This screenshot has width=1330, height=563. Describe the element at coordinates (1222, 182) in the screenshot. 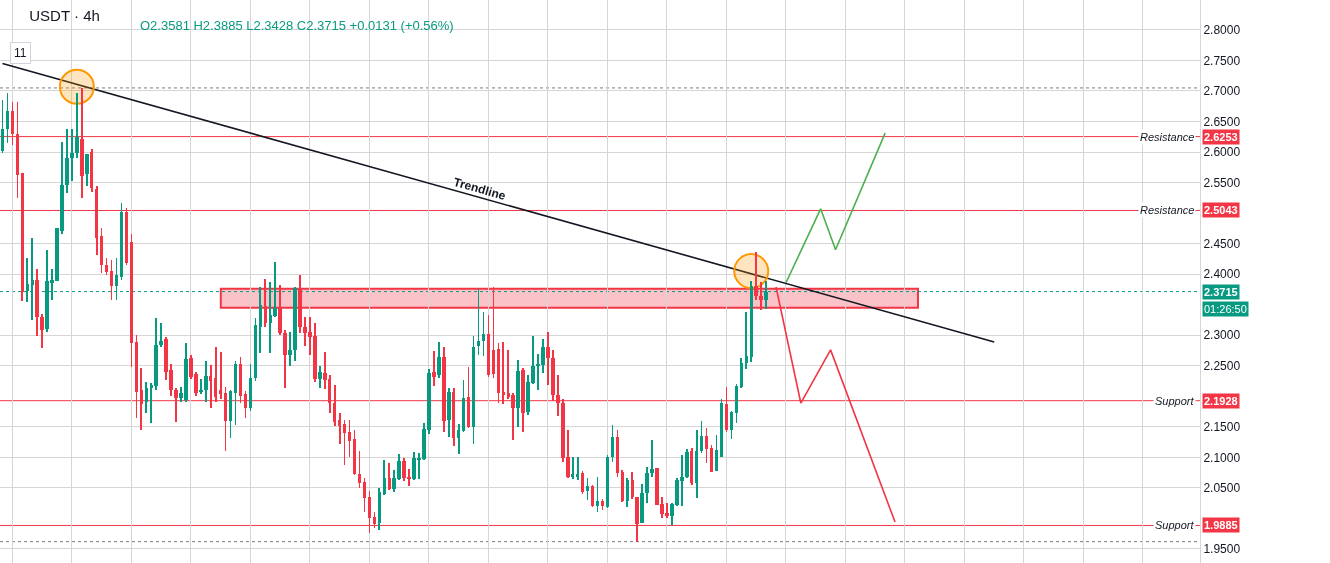

I see `y-tick-label: 2.5500` at that location.